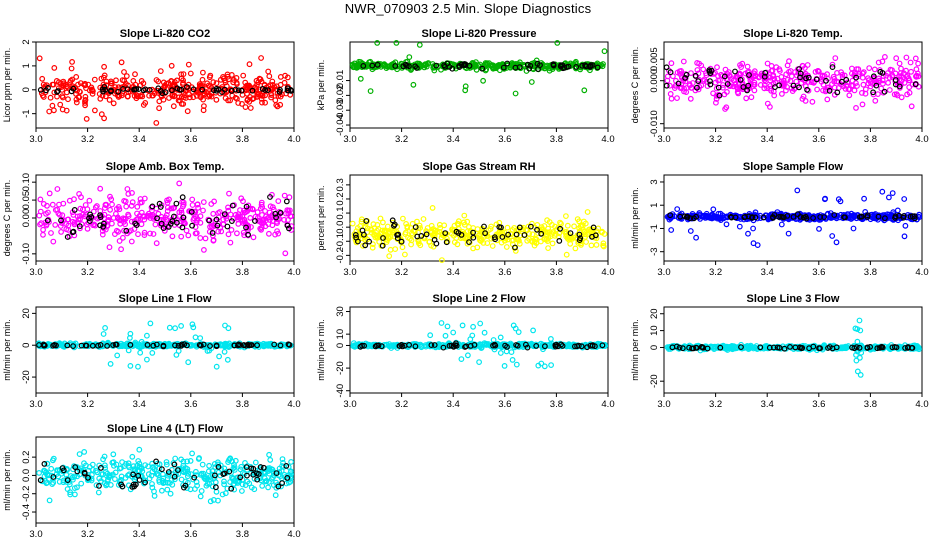 The height and width of the screenshot is (540, 936). Describe the element at coordinates (165, 299) in the screenshot. I see `panel-title: Slope Line 1 Flow` at that location.